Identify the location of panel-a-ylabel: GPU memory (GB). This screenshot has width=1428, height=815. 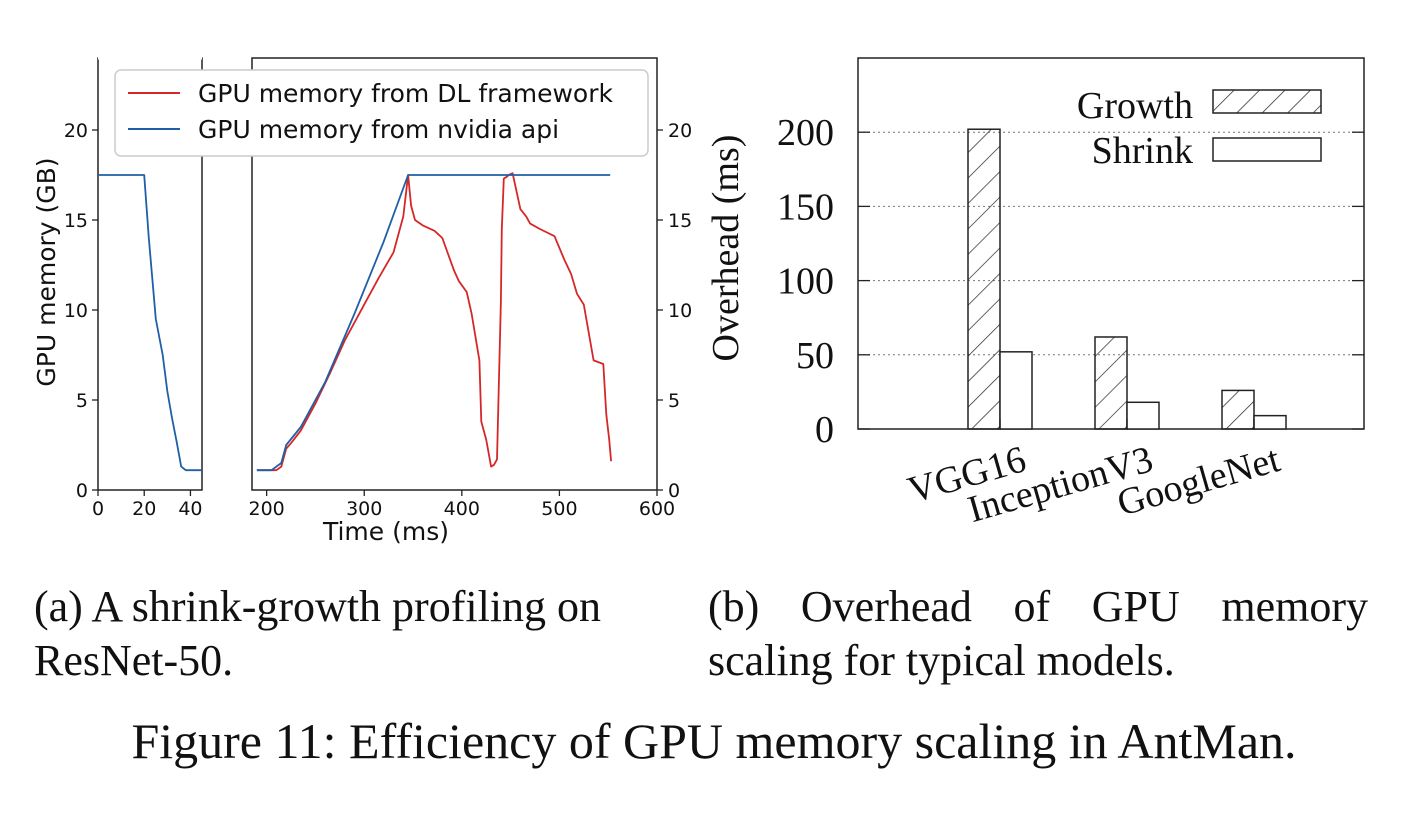
(46, 271).